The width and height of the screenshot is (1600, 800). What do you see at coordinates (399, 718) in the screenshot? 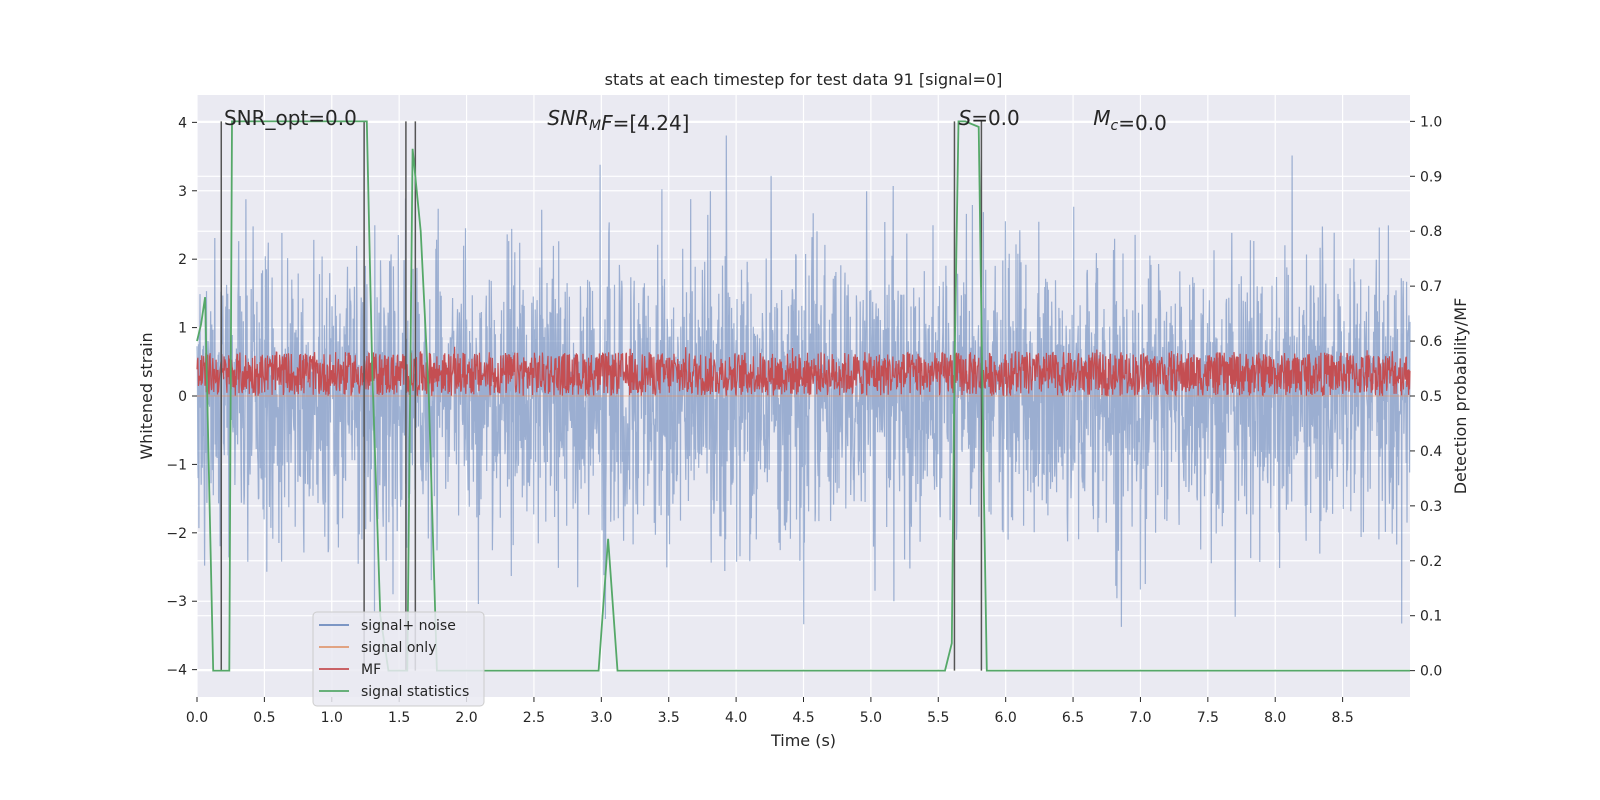
I see `x-tick-label: 1.5` at bounding box center [399, 718].